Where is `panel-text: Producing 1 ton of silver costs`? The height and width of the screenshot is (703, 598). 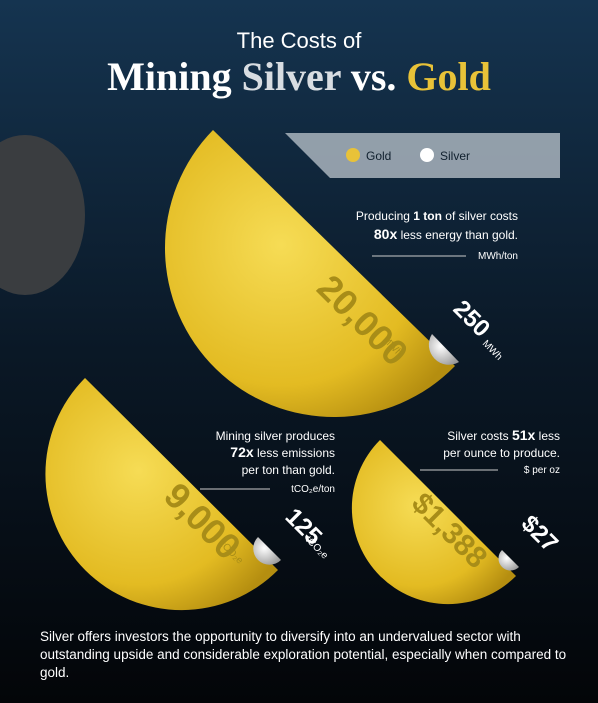 panel-text: Producing 1 ton of silver costs is located at coordinates (437, 216).